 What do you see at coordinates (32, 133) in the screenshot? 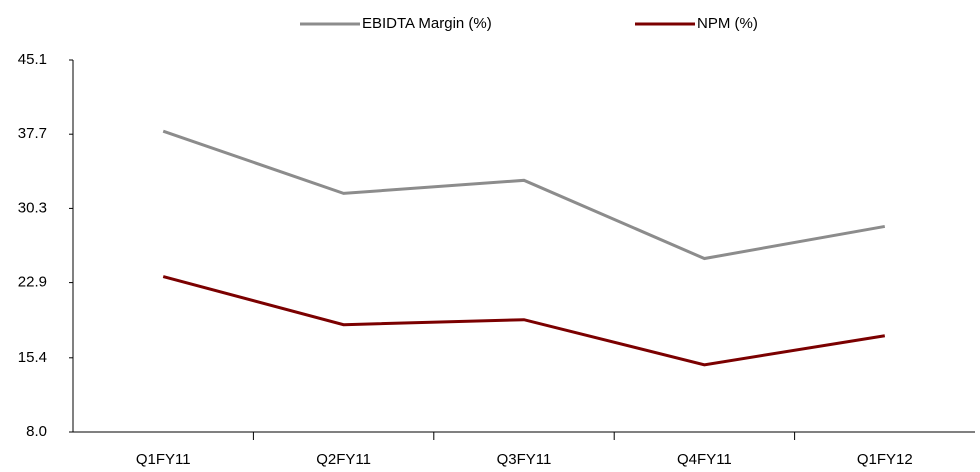
I see `y-tick-label: 37.7` at bounding box center [32, 133].